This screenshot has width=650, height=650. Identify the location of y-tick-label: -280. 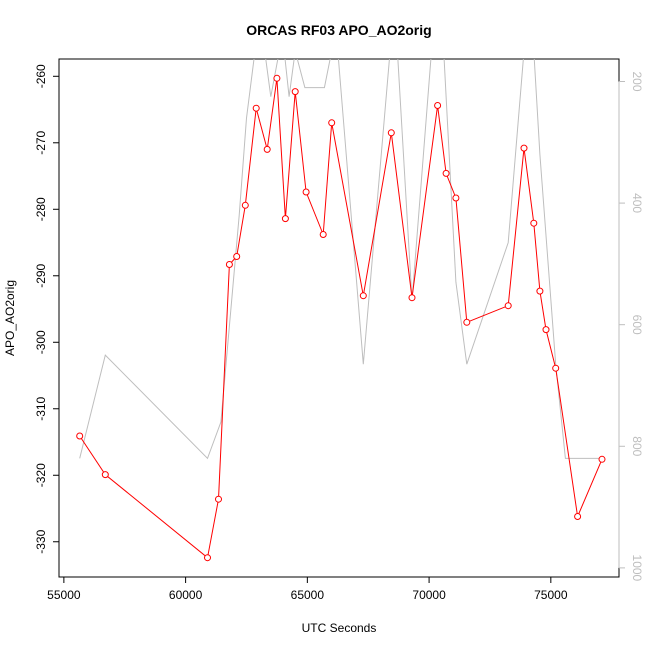
(41, 209).